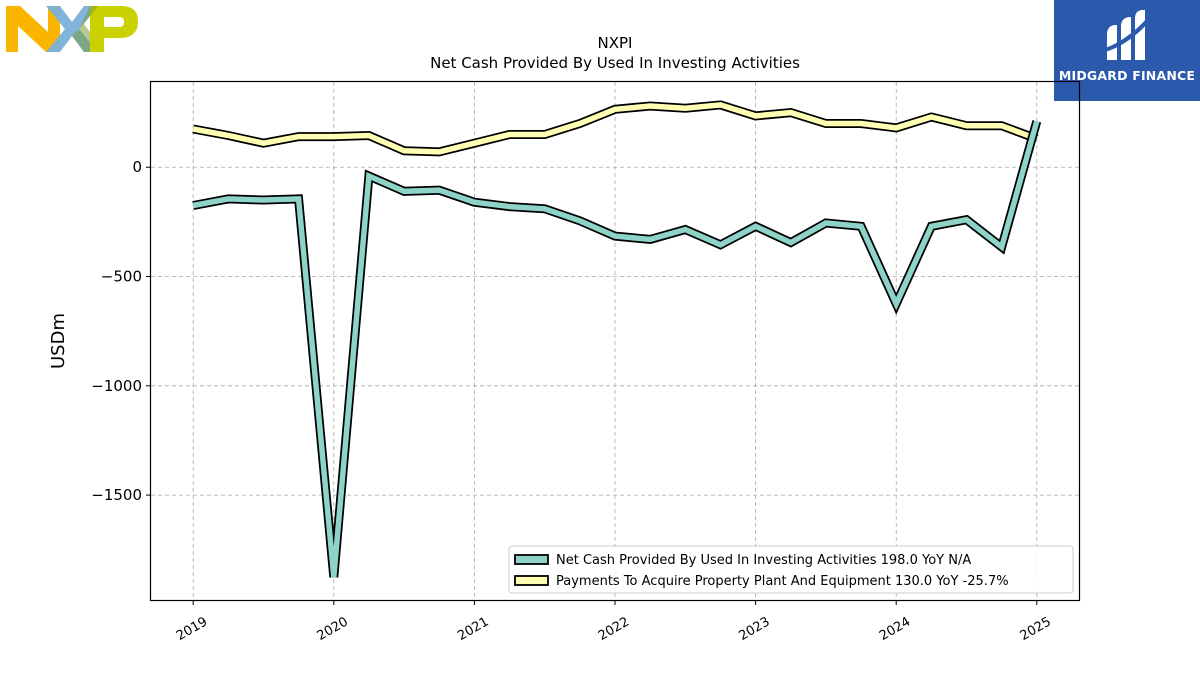  I want to click on x-tick-label: 2024, so click(895, 629).